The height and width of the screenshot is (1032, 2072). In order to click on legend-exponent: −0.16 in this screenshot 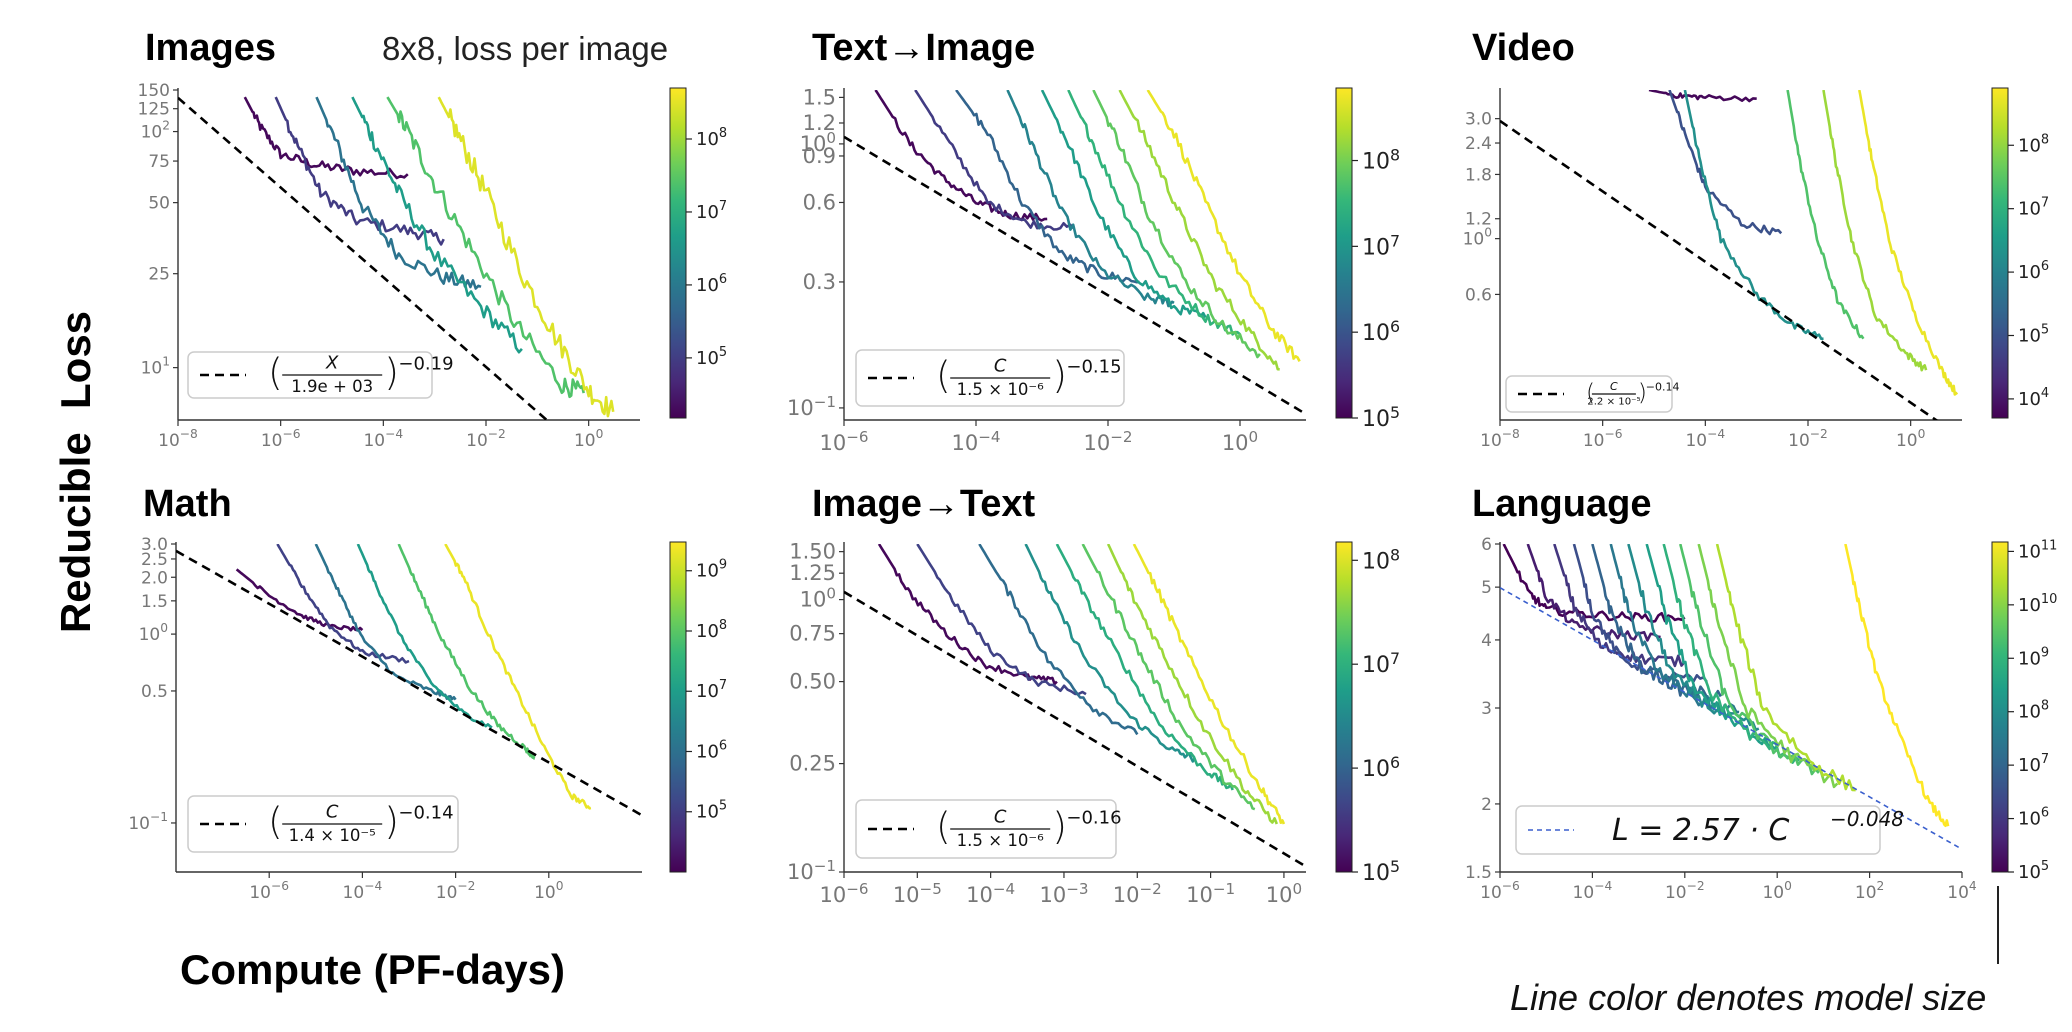, I will do `click(1093, 818)`.